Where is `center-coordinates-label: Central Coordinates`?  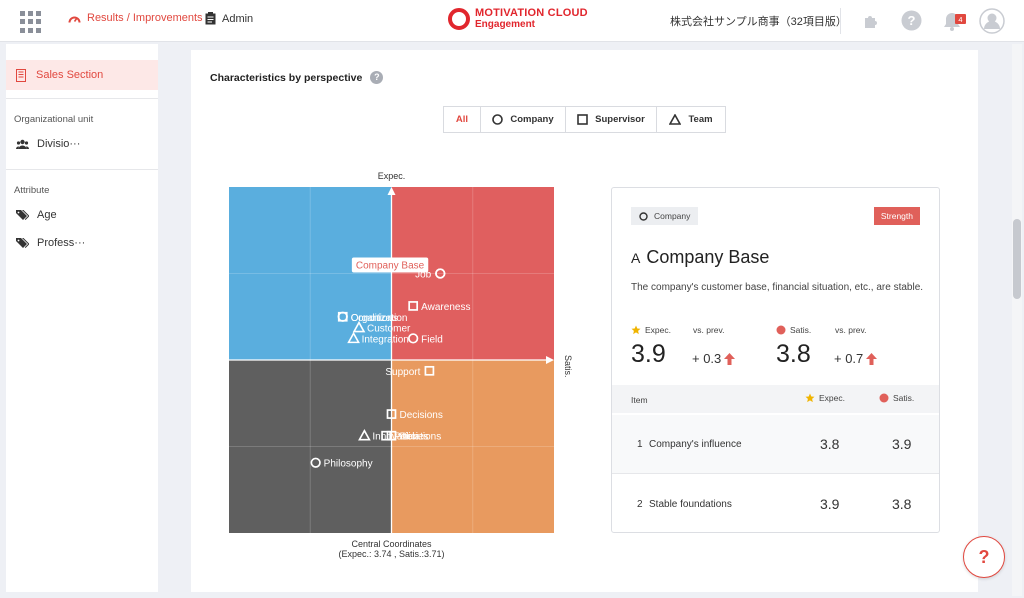 center-coordinates-label: Central Coordinates is located at coordinates (391, 544).